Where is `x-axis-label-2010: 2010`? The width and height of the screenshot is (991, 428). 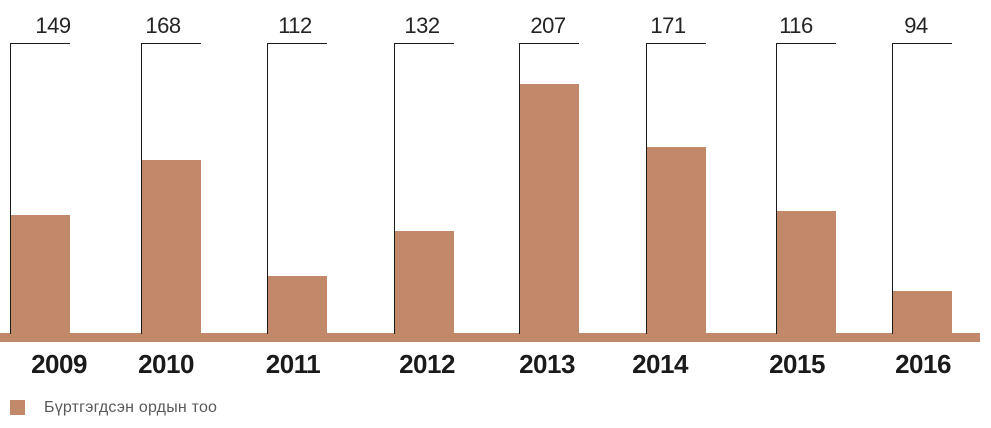 x-axis-label-2010: 2010 is located at coordinates (166, 364).